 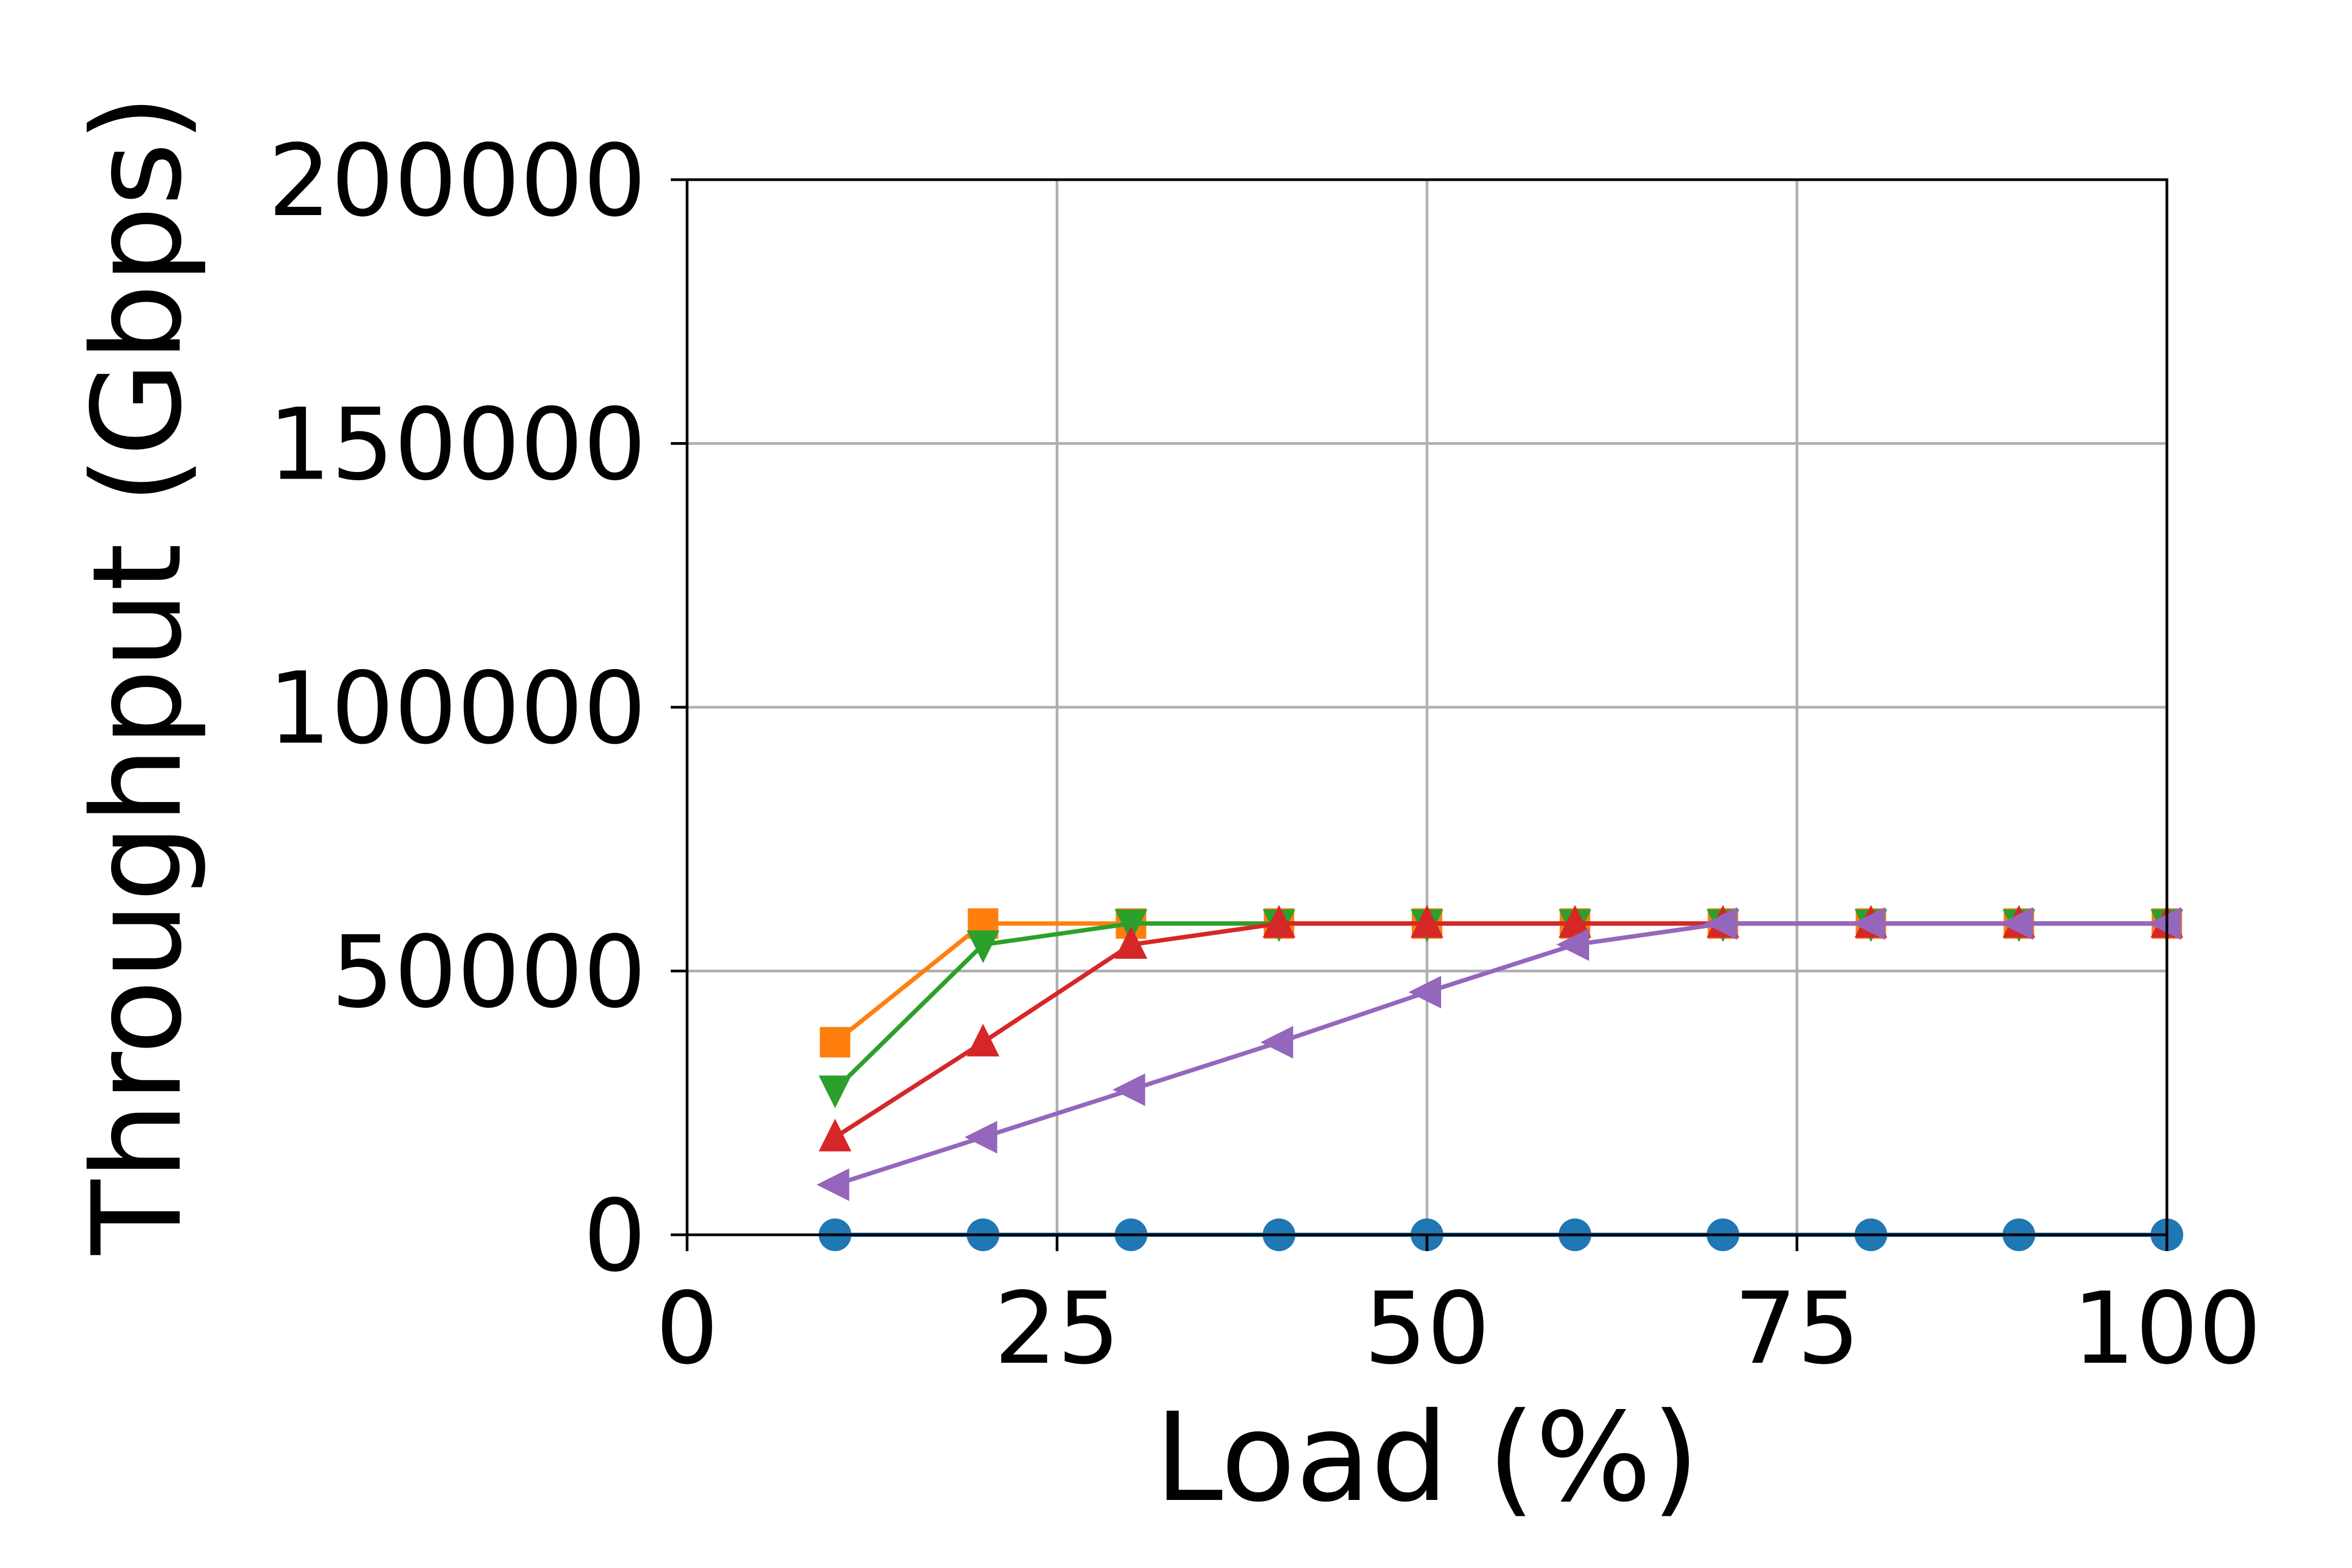 I want to click on x-tick-label: 0, so click(x=687, y=1328).